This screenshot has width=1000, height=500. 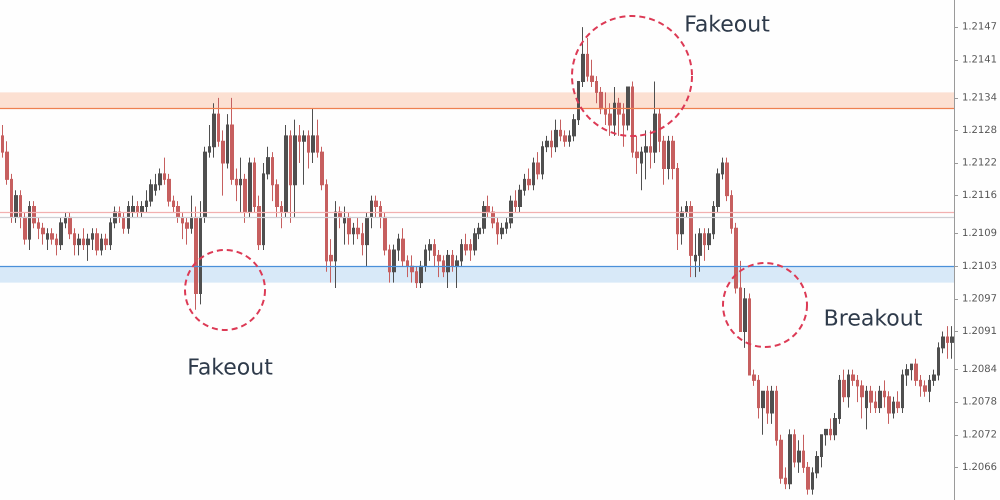 I want to click on y-tick-label: 1.2109, so click(x=979, y=234).